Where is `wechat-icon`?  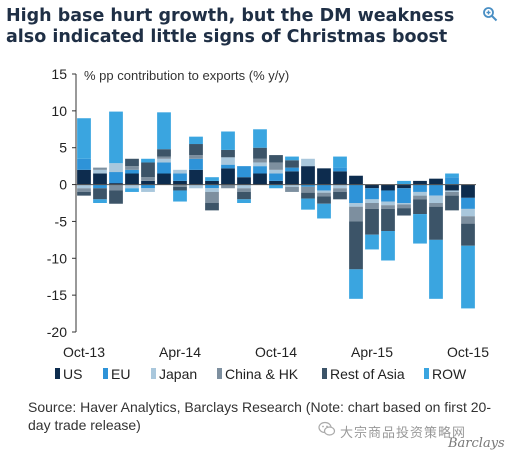 wechat-icon is located at coordinates (327, 428).